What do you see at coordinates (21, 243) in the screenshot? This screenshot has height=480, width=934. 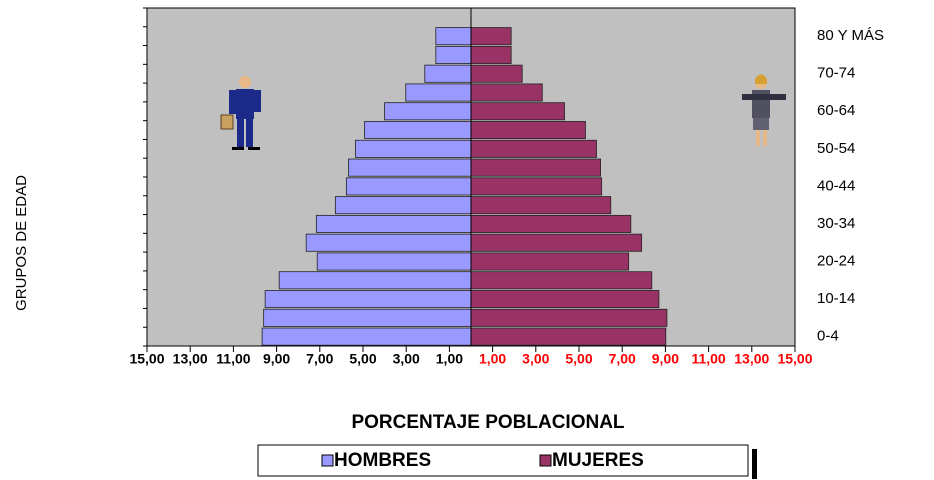 I see `y-axis-label: GRUPOS DE EDAD` at bounding box center [21, 243].